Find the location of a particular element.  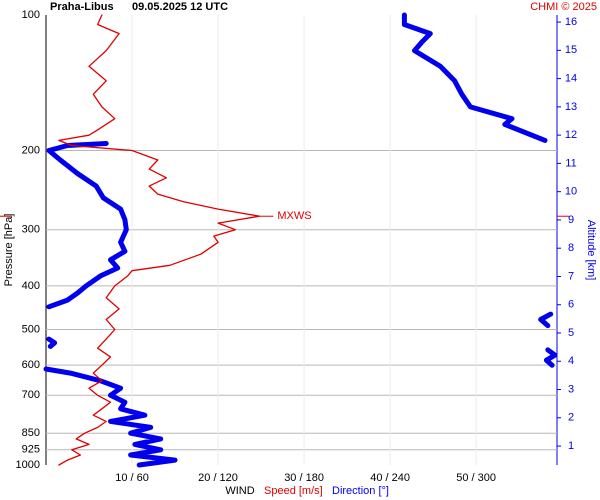

y2-tick-label: 7 is located at coordinates (571, 276).